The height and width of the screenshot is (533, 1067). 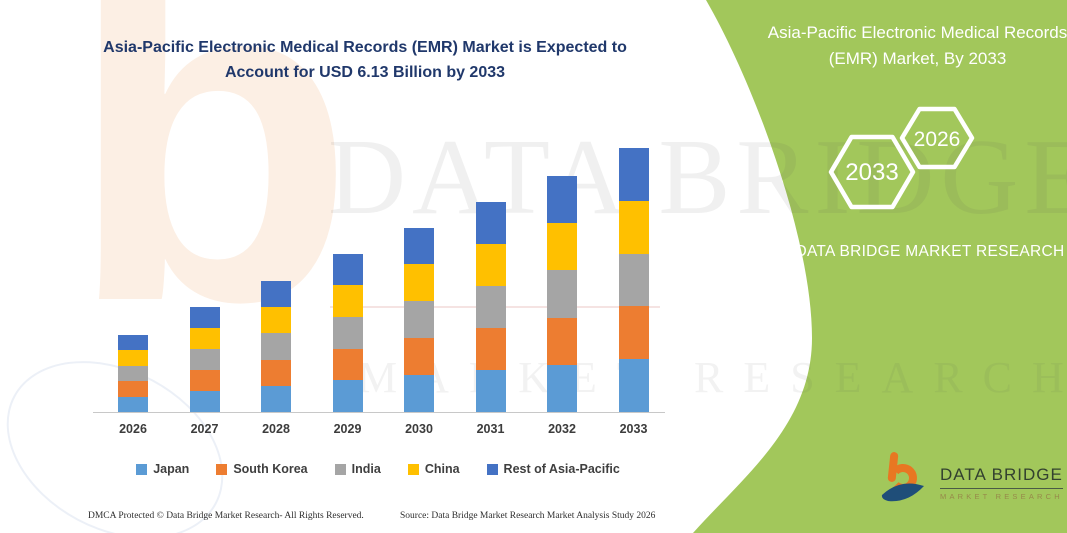 I want to click on legend-label: India, so click(x=366, y=469).